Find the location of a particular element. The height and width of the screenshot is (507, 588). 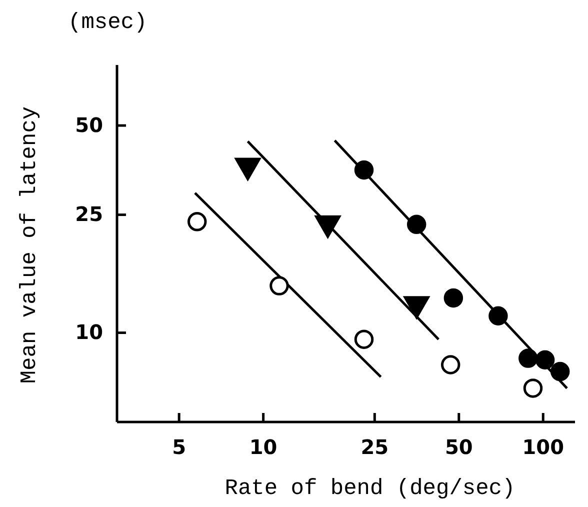

x-tick-label: 25 is located at coordinates (374, 447).